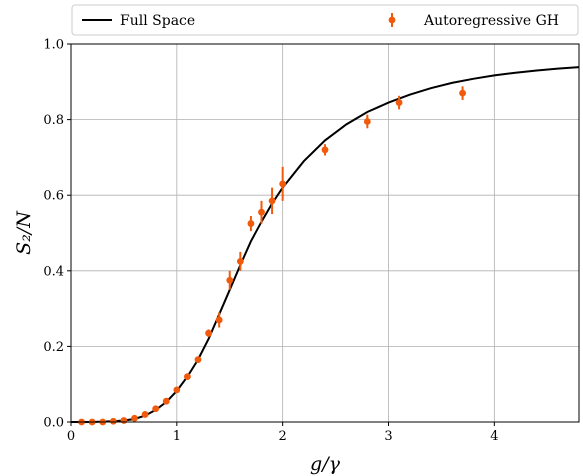  I want to click on y-tick-label: 0.2, so click(53, 347).